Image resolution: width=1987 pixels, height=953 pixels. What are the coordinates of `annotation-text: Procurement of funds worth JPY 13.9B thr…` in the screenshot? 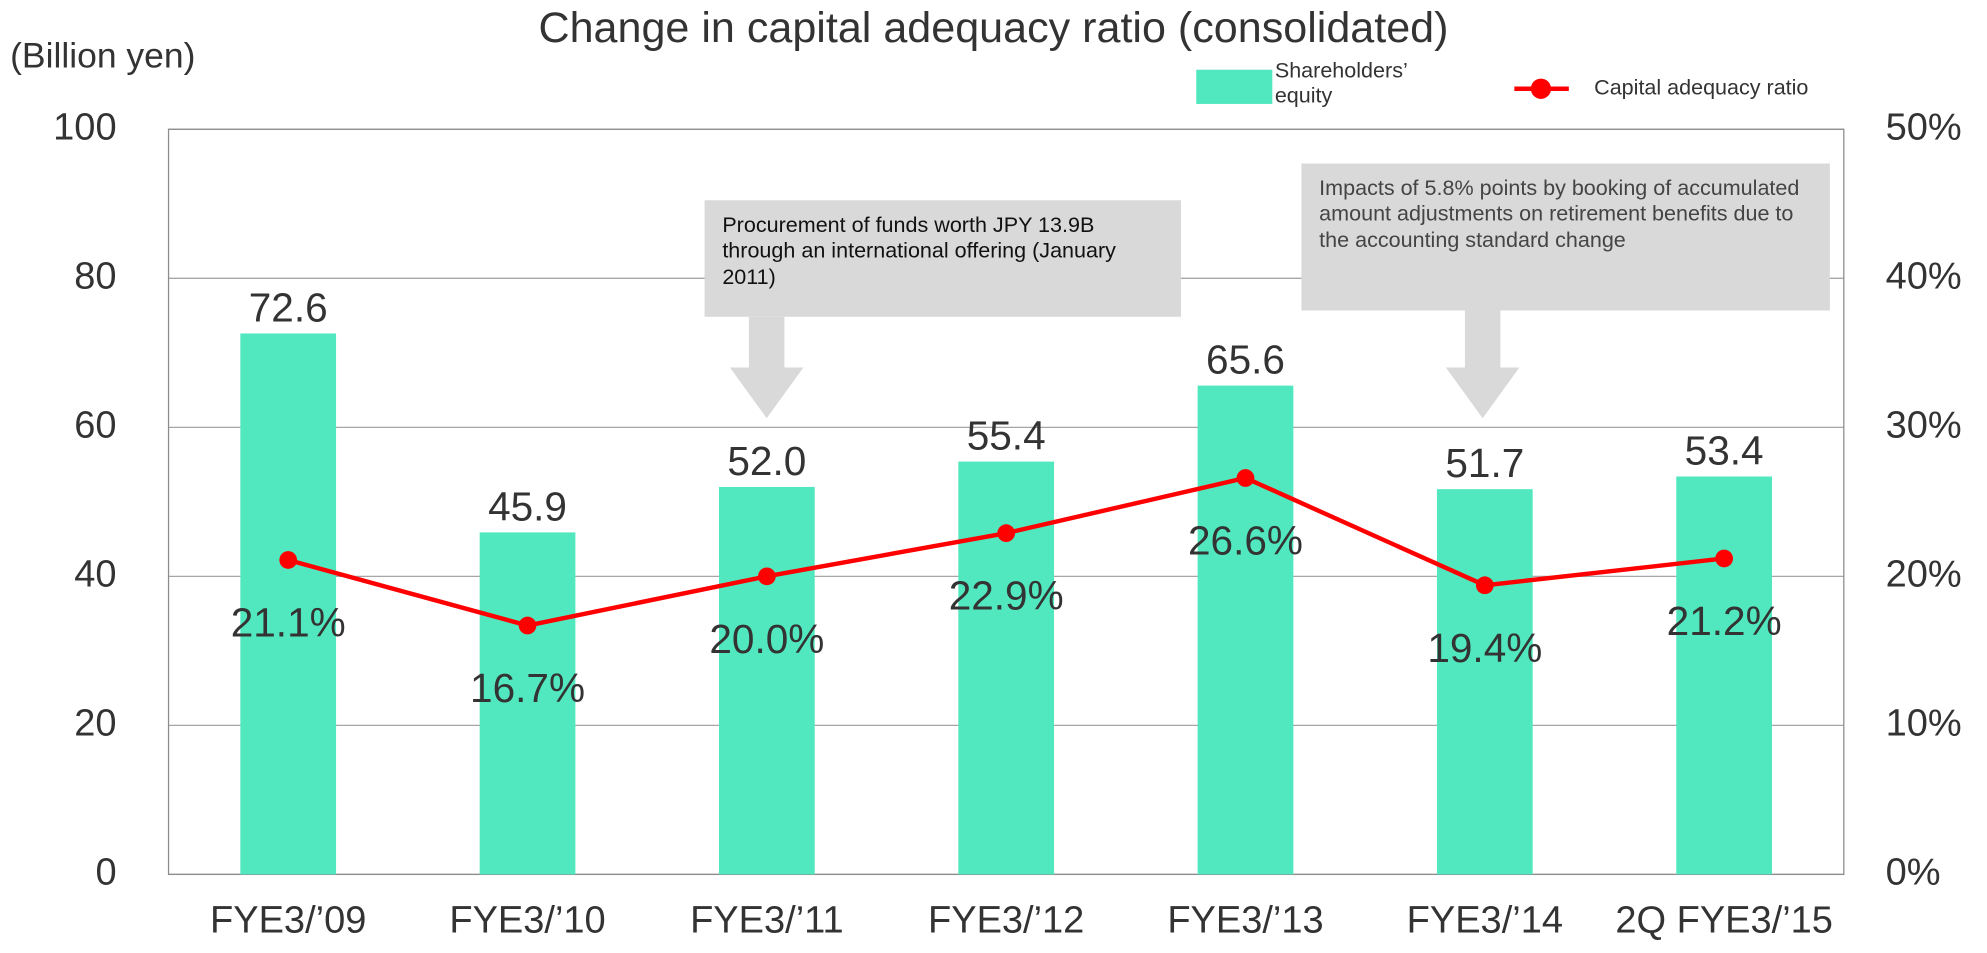 It's located at (919, 250).